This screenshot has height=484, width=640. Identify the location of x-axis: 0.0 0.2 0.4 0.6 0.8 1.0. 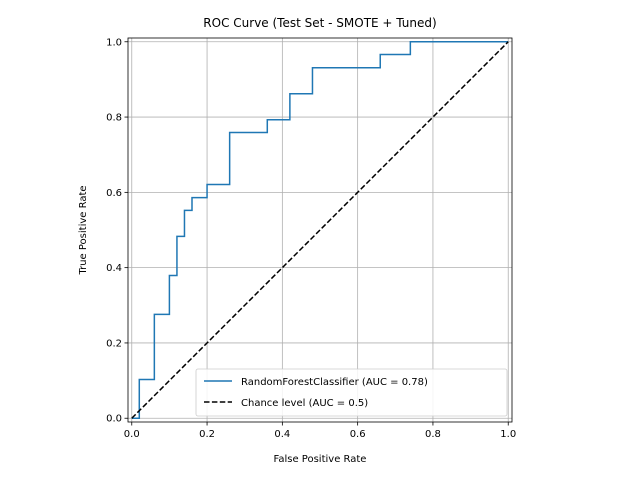
(320, 431).